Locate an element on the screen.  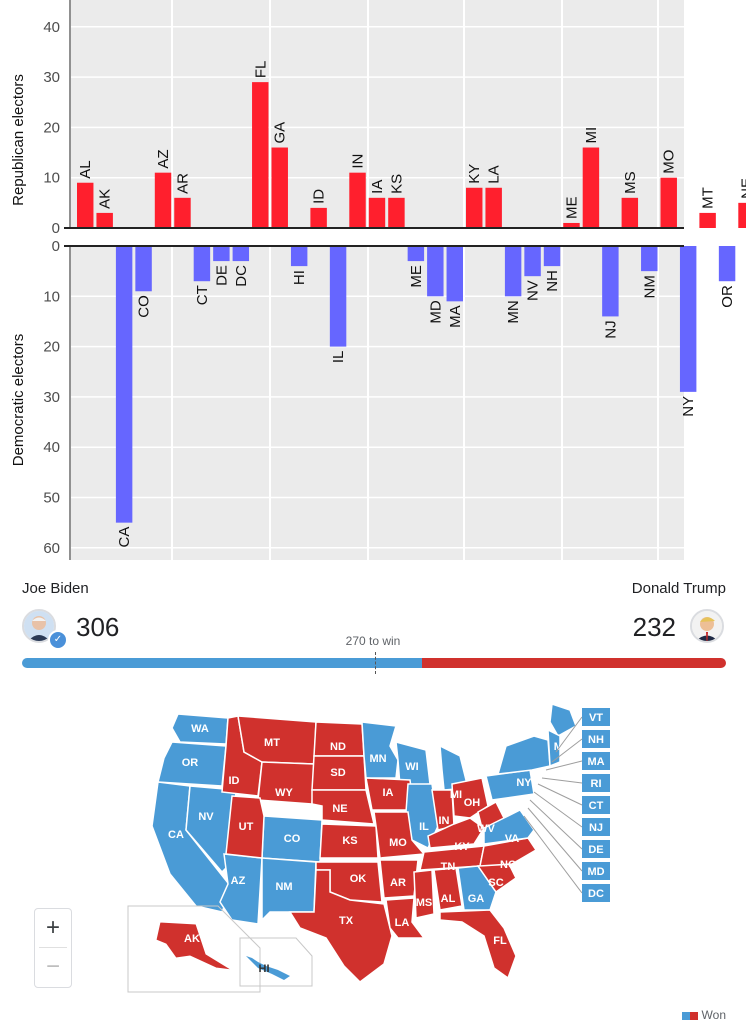
map-legend: Won is located at coordinates (703, 1015).